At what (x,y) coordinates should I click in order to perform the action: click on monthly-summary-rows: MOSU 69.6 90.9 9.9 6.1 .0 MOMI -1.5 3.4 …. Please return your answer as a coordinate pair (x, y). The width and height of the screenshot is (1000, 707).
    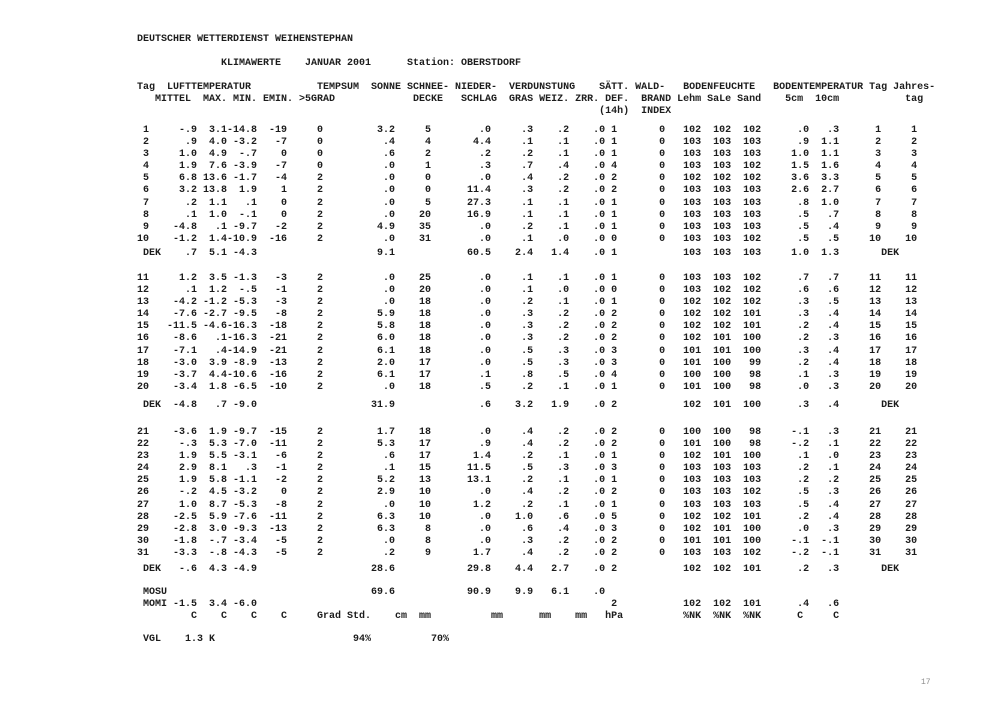
    Looking at the image, I should click on (488, 605).